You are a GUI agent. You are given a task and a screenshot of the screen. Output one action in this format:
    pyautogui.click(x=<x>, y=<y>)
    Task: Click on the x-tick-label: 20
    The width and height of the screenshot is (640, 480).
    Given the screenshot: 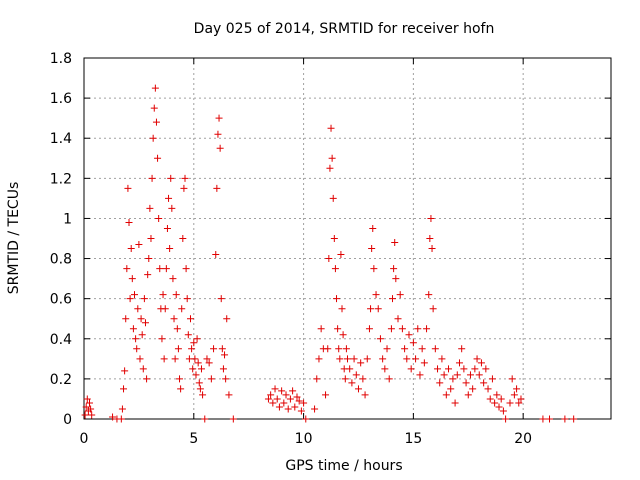 What is the action you would take?
    pyautogui.click(x=523, y=439)
    